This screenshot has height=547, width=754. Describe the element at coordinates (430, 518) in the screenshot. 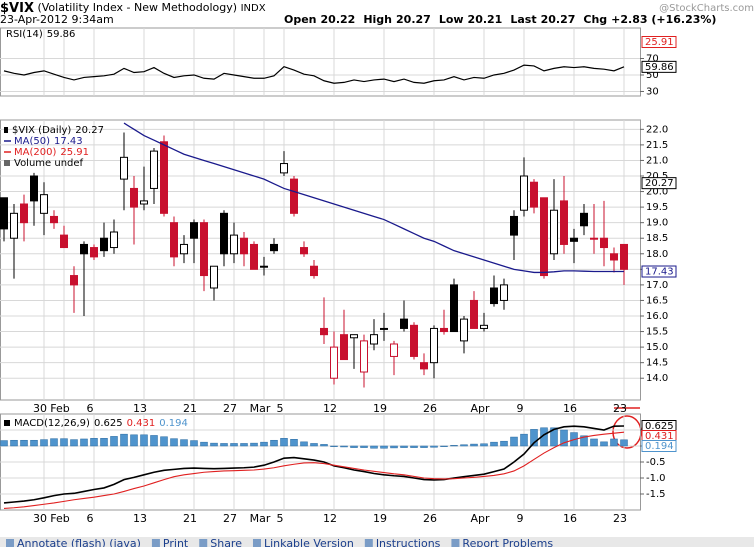

I see `x-tick-label: 26` at that location.